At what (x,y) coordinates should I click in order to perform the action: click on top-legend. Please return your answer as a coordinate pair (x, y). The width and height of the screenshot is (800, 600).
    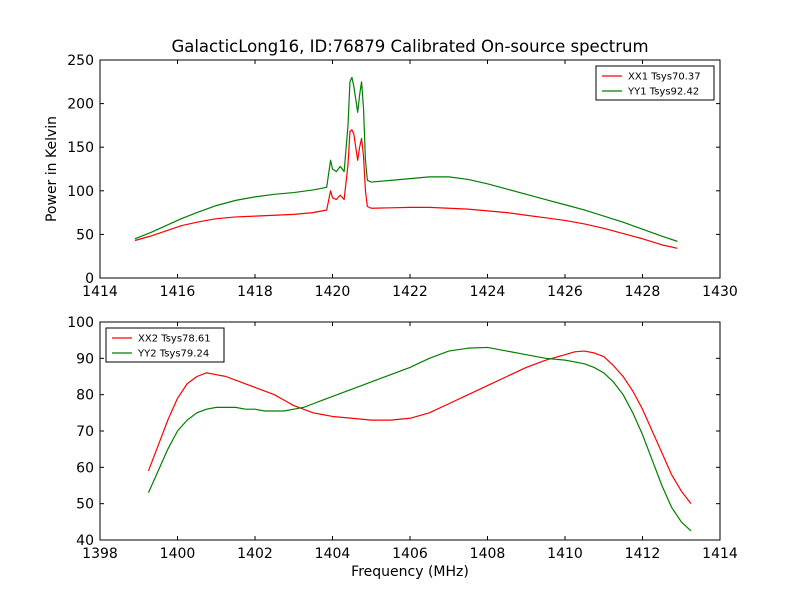
    Looking at the image, I should click on (655, 83).